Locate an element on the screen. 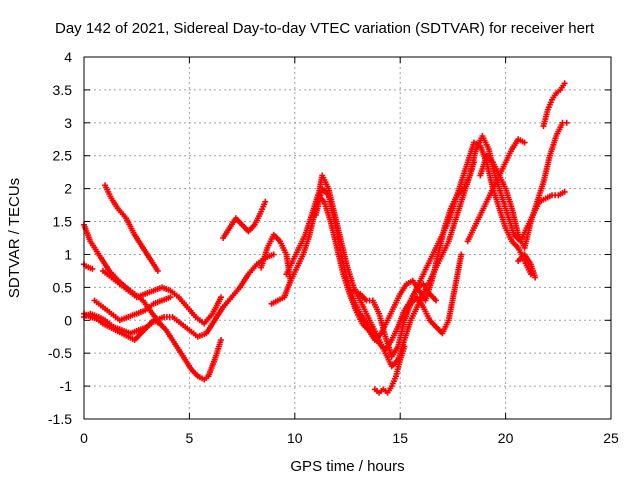 This screenshot has height=480, width=640. series-16-points is located at coordinates (496, 190).